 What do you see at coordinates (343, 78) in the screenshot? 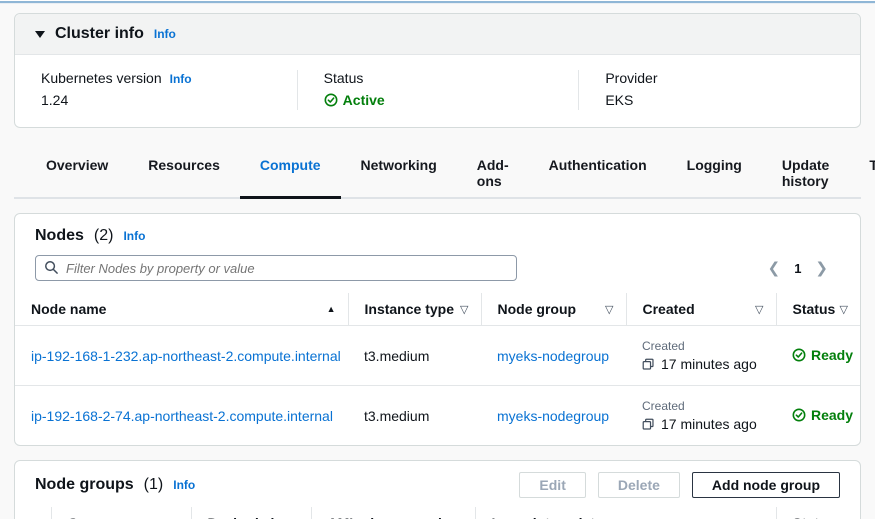
I see `status-label: Status` at bounding box center [343, 78].